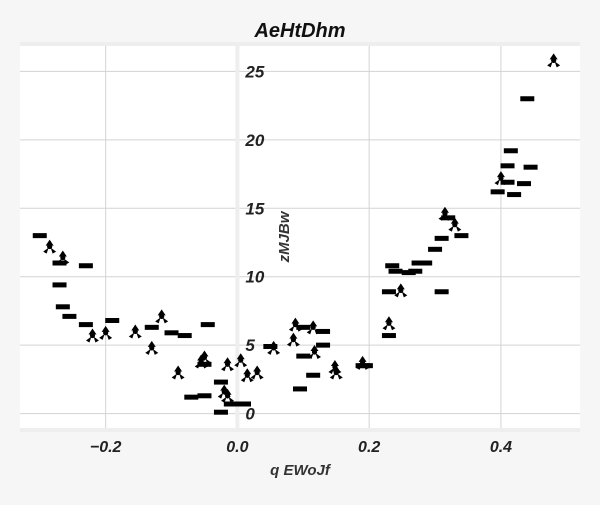  Describe the element at coordinates (254, 71) in the screenshot. I see `y-tick-label: 25` at that location.